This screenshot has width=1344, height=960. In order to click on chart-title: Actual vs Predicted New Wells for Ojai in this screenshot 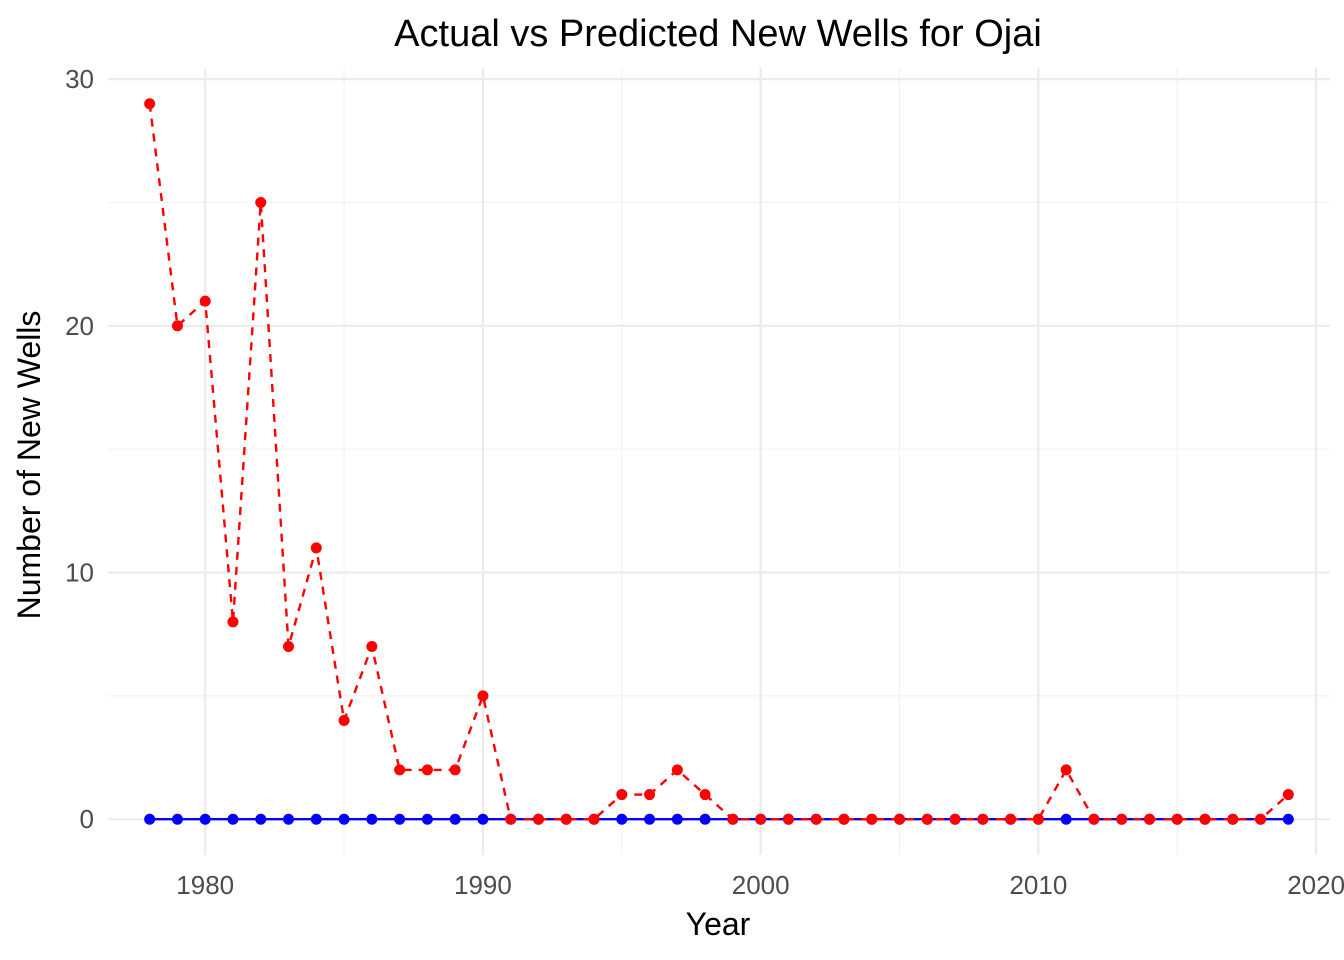, I will do `click(718, 34)`.